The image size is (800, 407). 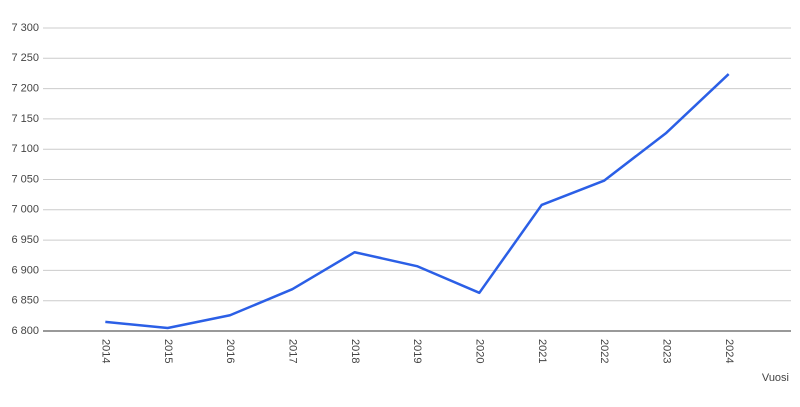 What do you see at coordinates (168, 351) in the screenshot?
I see `x-tick-label: 2015` at bounding box center [168, 351].